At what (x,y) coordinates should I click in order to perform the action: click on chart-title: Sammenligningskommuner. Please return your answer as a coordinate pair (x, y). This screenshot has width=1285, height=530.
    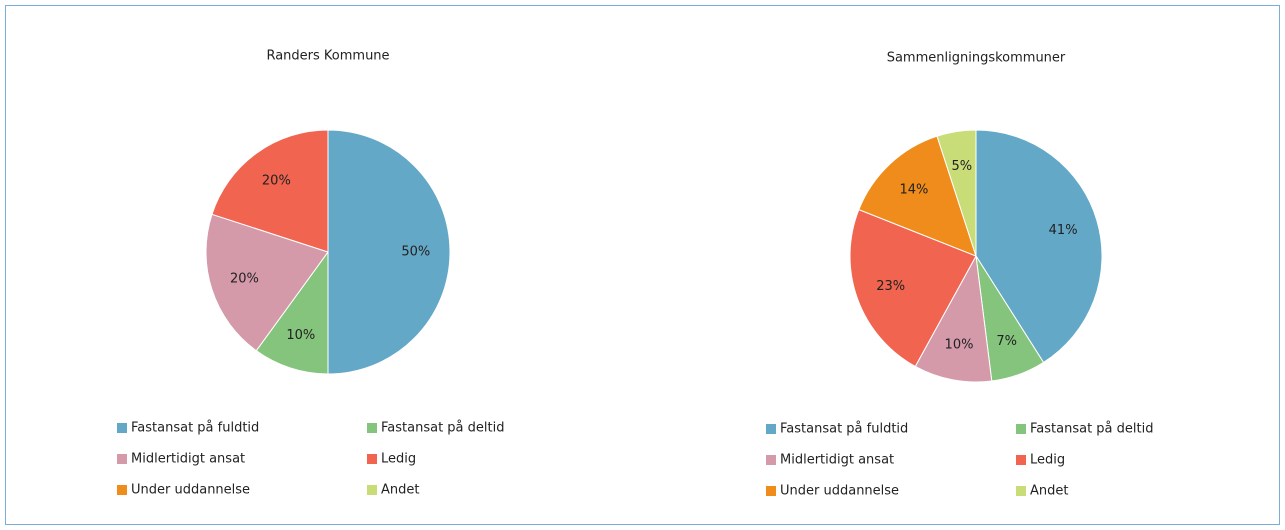
    Looking at the image, I should click on (976, 58).